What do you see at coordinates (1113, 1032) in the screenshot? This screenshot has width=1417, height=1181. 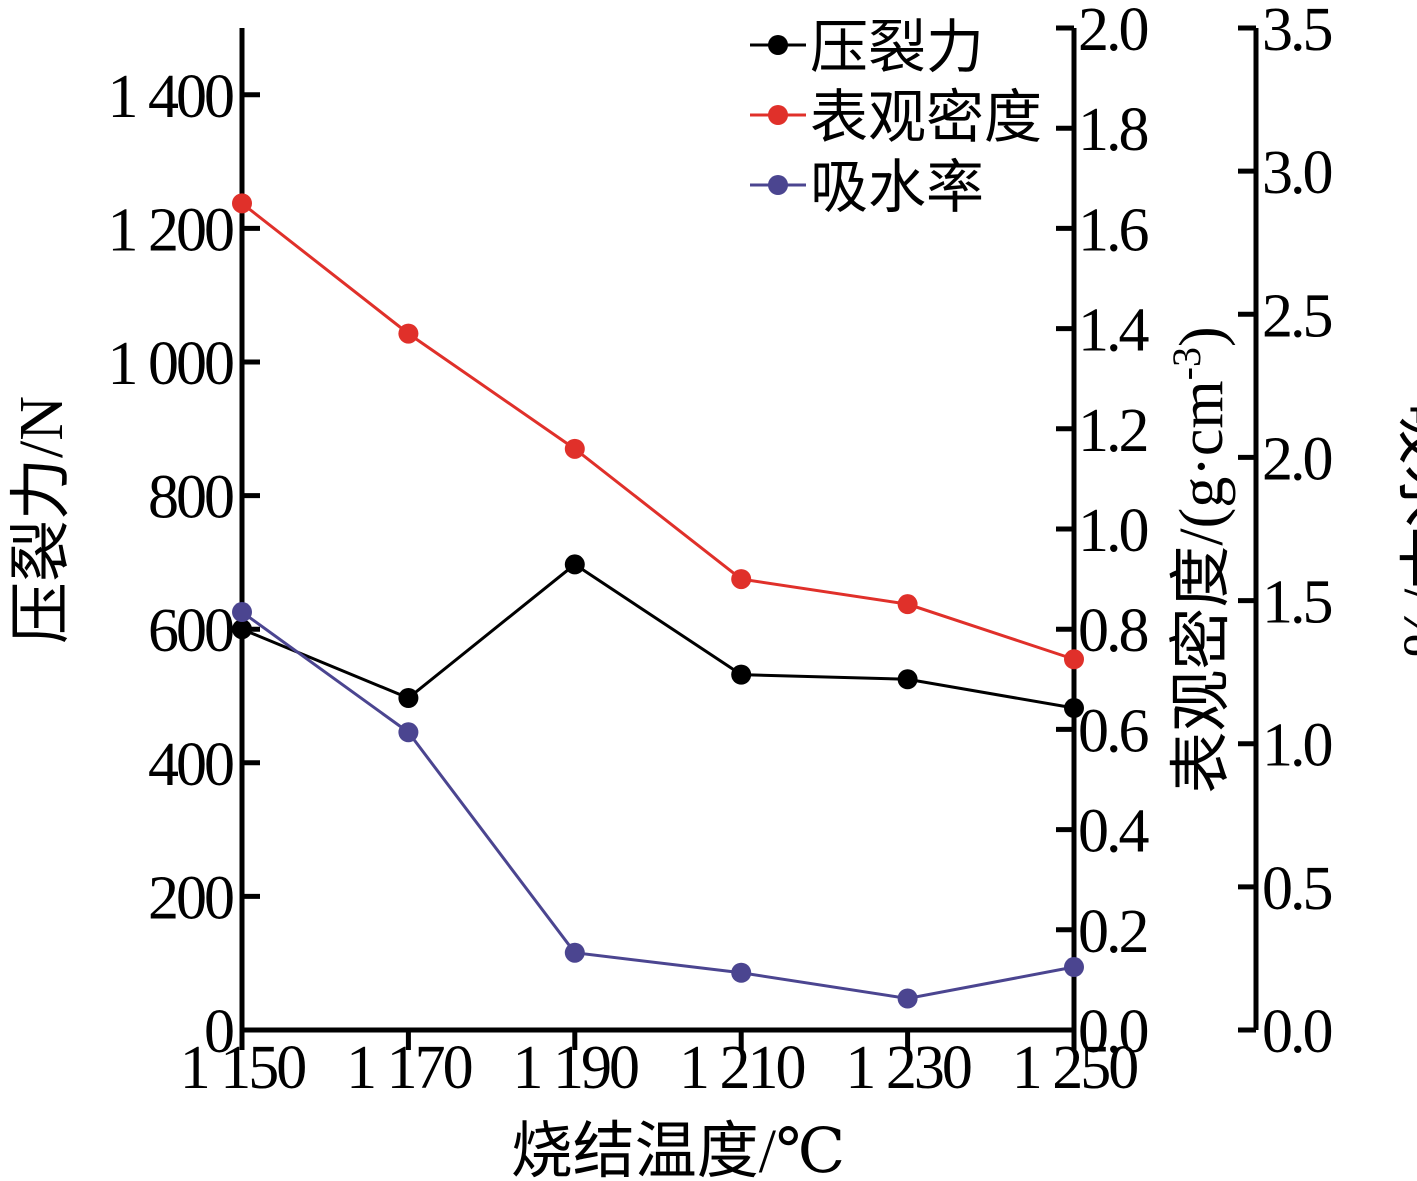 I see `right1-tick-label: 0.0` at bounding box center [1113, 1032].